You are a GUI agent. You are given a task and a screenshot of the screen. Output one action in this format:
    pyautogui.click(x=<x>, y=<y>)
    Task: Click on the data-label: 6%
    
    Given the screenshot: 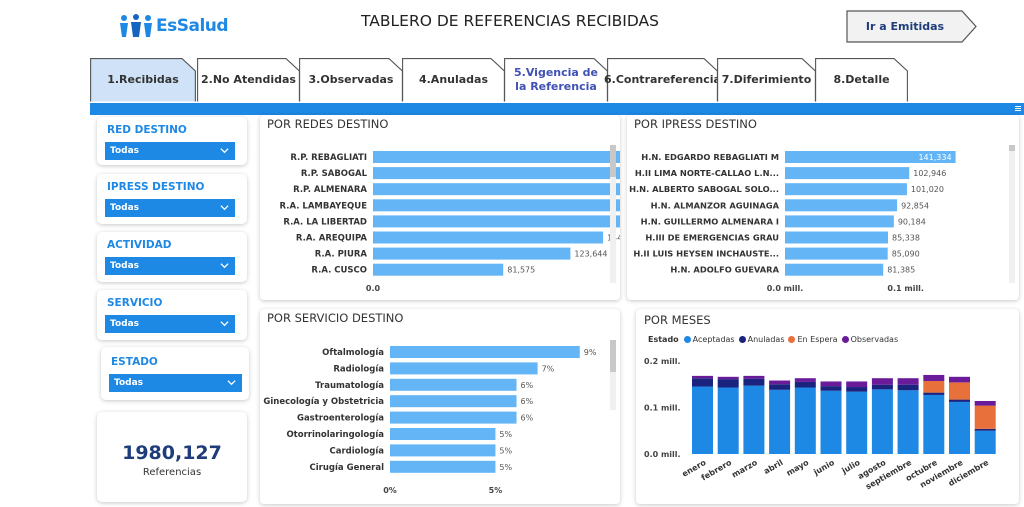 What is the action you would take?
    pyautogui.click(x=527, y=418)
    